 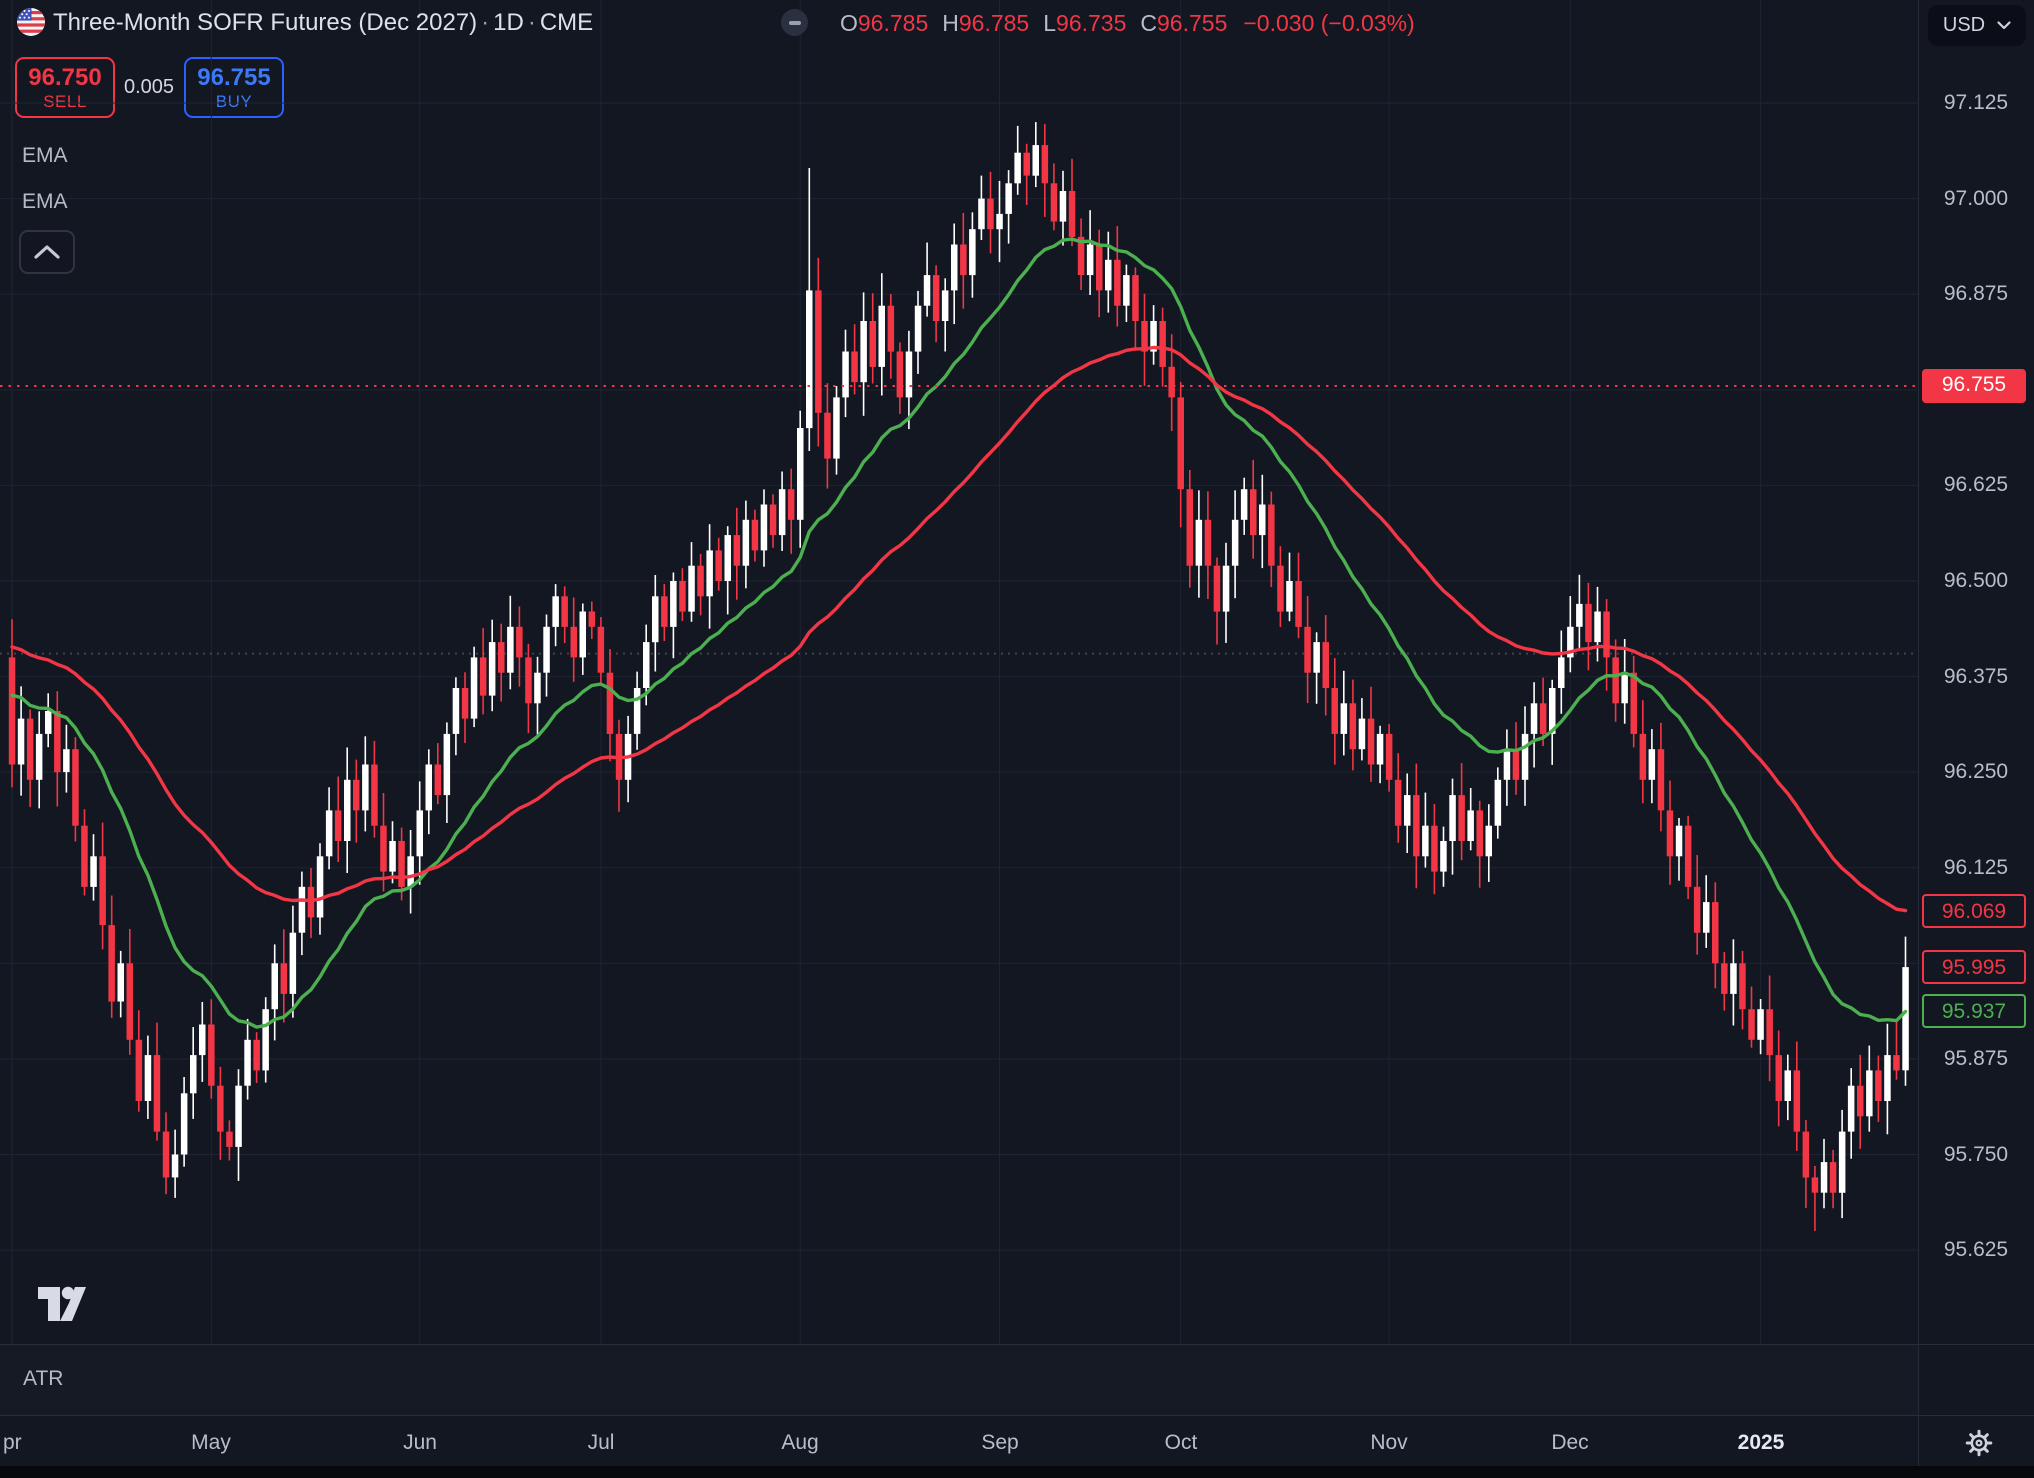 What do you see at coordinates (43, 1378) in the screenshot?
I see `atr-indicator-label: ATR` at bounding box center [43, 1378].